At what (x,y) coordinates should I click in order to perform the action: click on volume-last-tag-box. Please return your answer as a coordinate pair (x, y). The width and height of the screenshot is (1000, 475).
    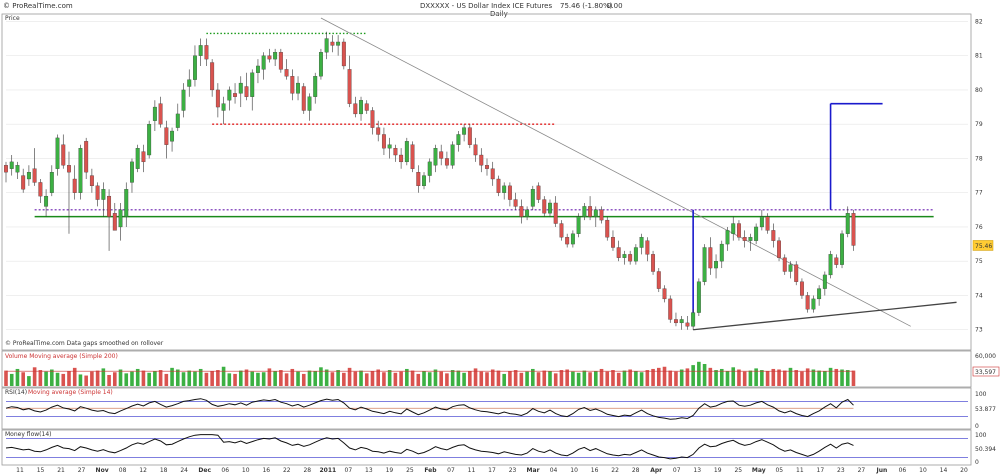
    Looking at the image, I should click on (986, 371).